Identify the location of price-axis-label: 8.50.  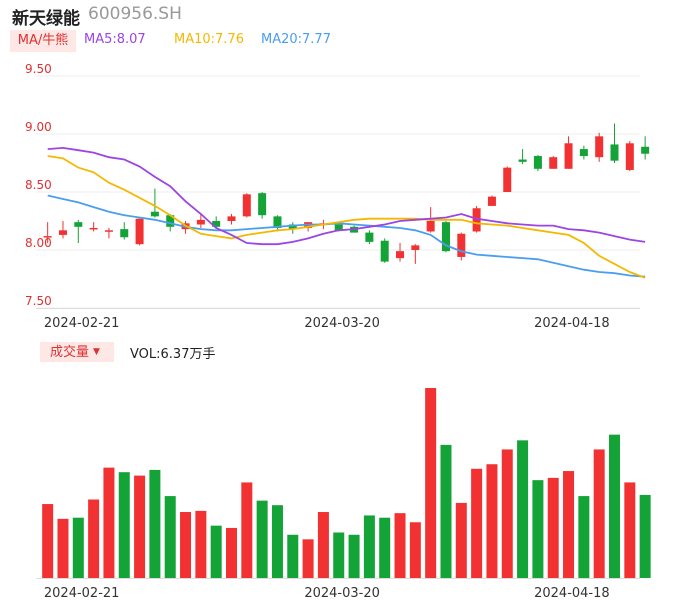
(38, 185).